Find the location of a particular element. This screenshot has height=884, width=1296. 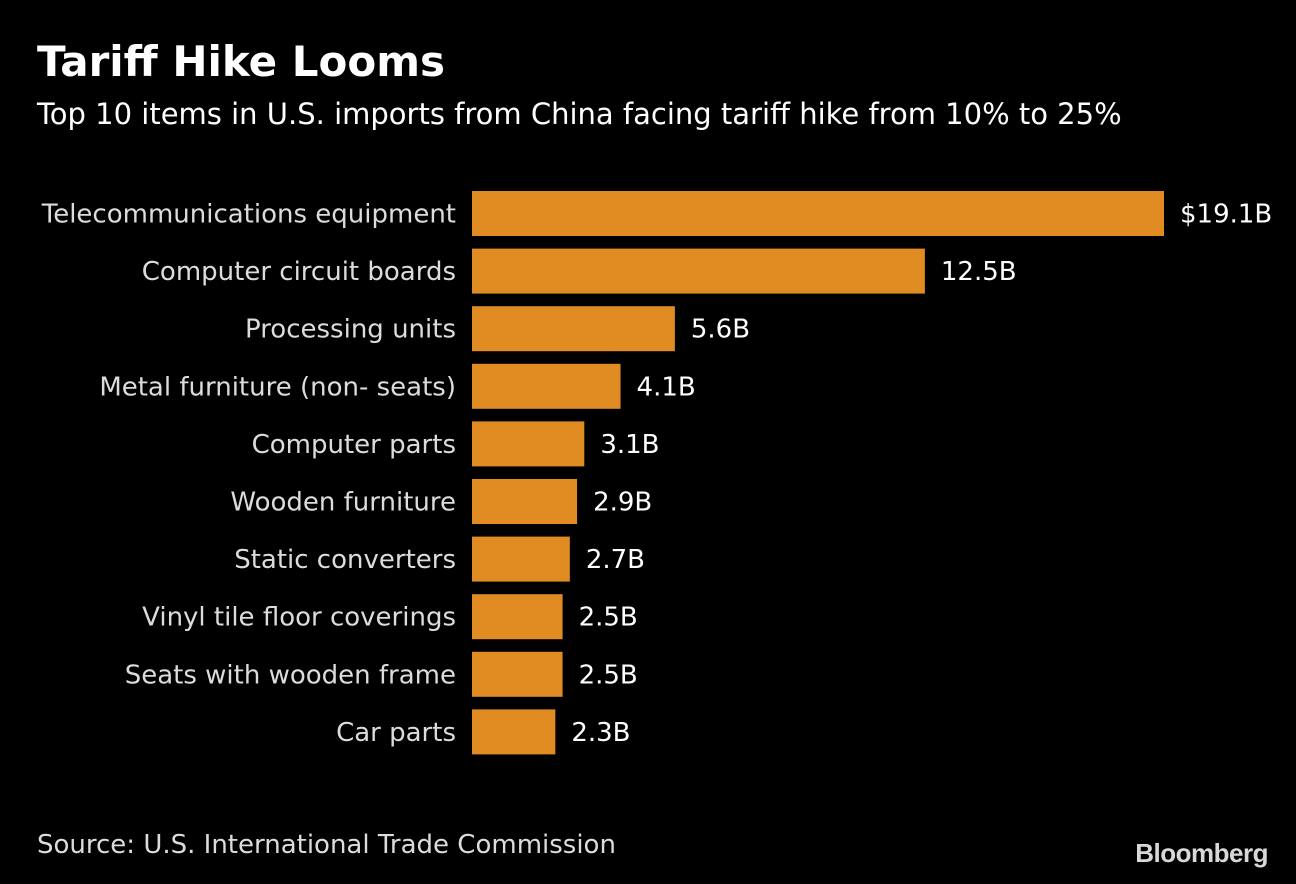

value-label: 4.1B is located at coordinates (666, 387).